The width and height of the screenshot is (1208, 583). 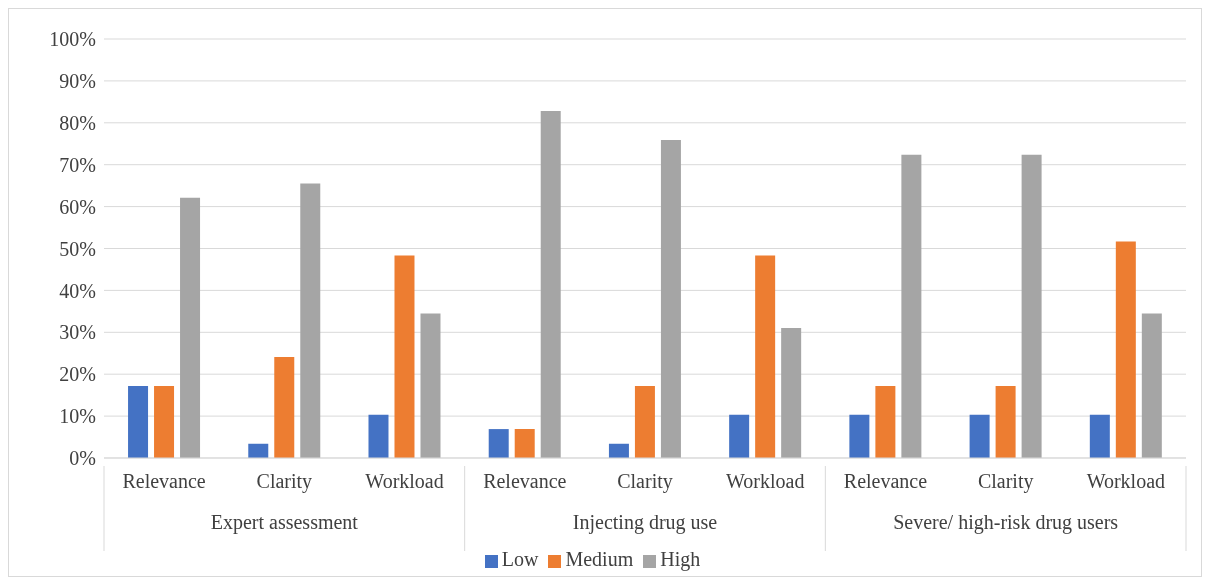 I want to click on y-tick-label: 60%, so click(x=77, y=206).